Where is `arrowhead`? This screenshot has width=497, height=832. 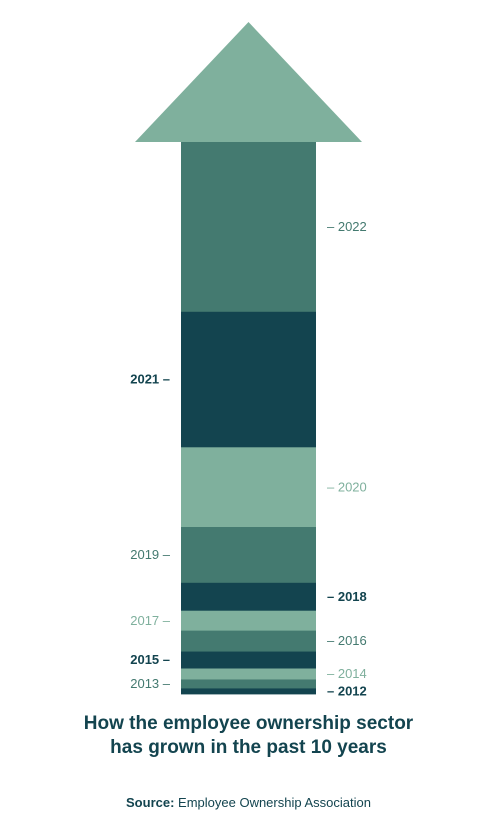
arrowhead is located at coordinates (248, 82).